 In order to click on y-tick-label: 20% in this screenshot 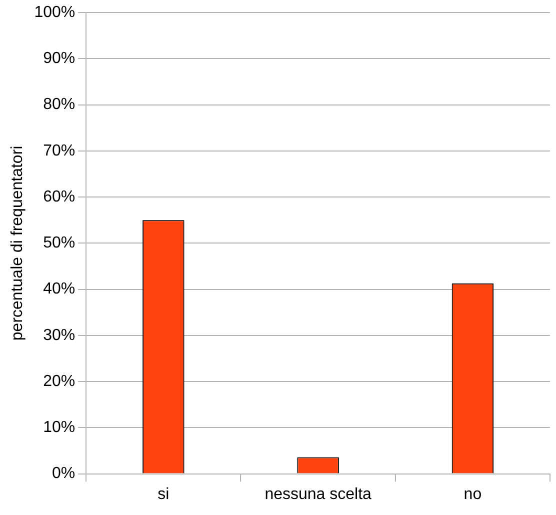, I will do `click(59, 381)`.